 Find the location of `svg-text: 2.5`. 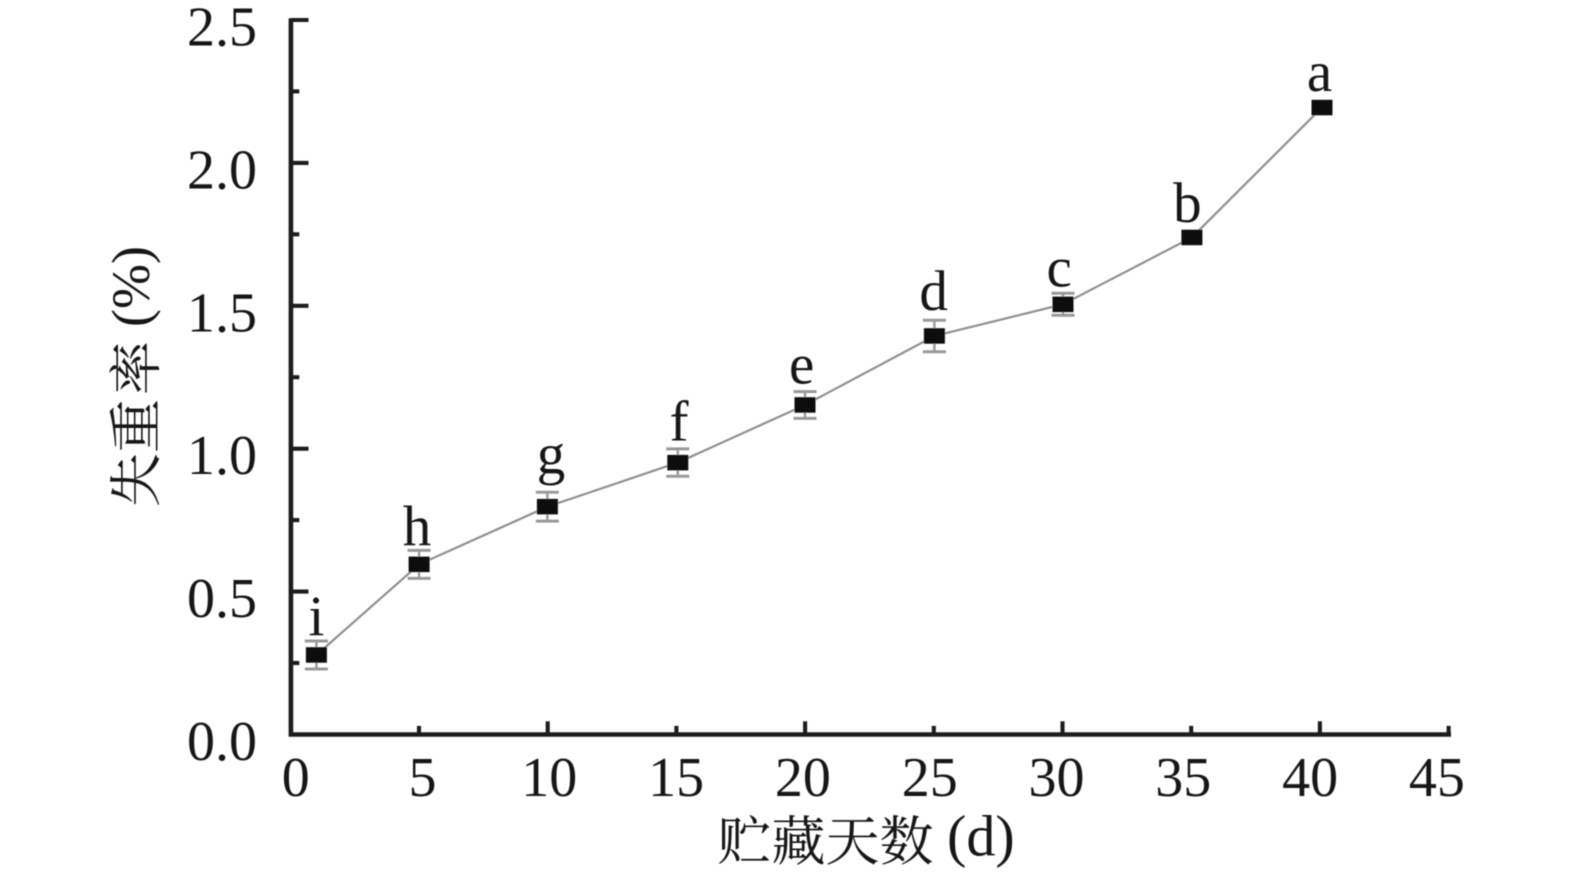

svg-text: 2.5 is located at coordinates (222, 29).